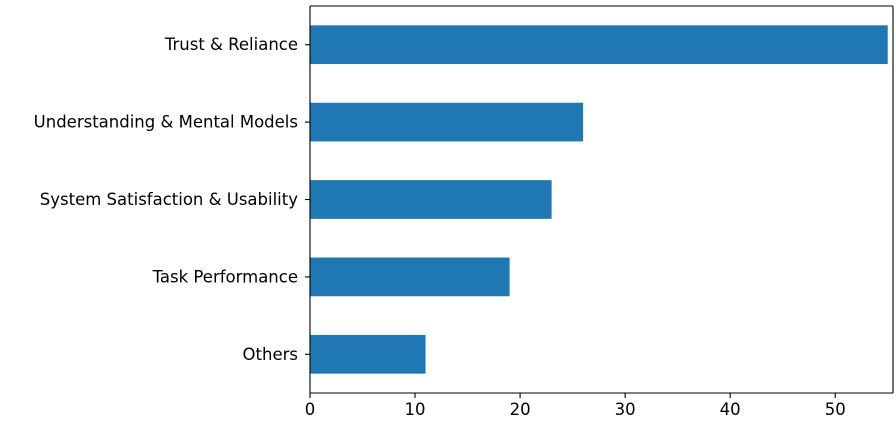 The width and height of the screenshot is (896, 423). Describe the element at coordinates (575, 406) in the screenshot. I see `x-axis-ticks: 0 10 20 30 40 50` at that location.